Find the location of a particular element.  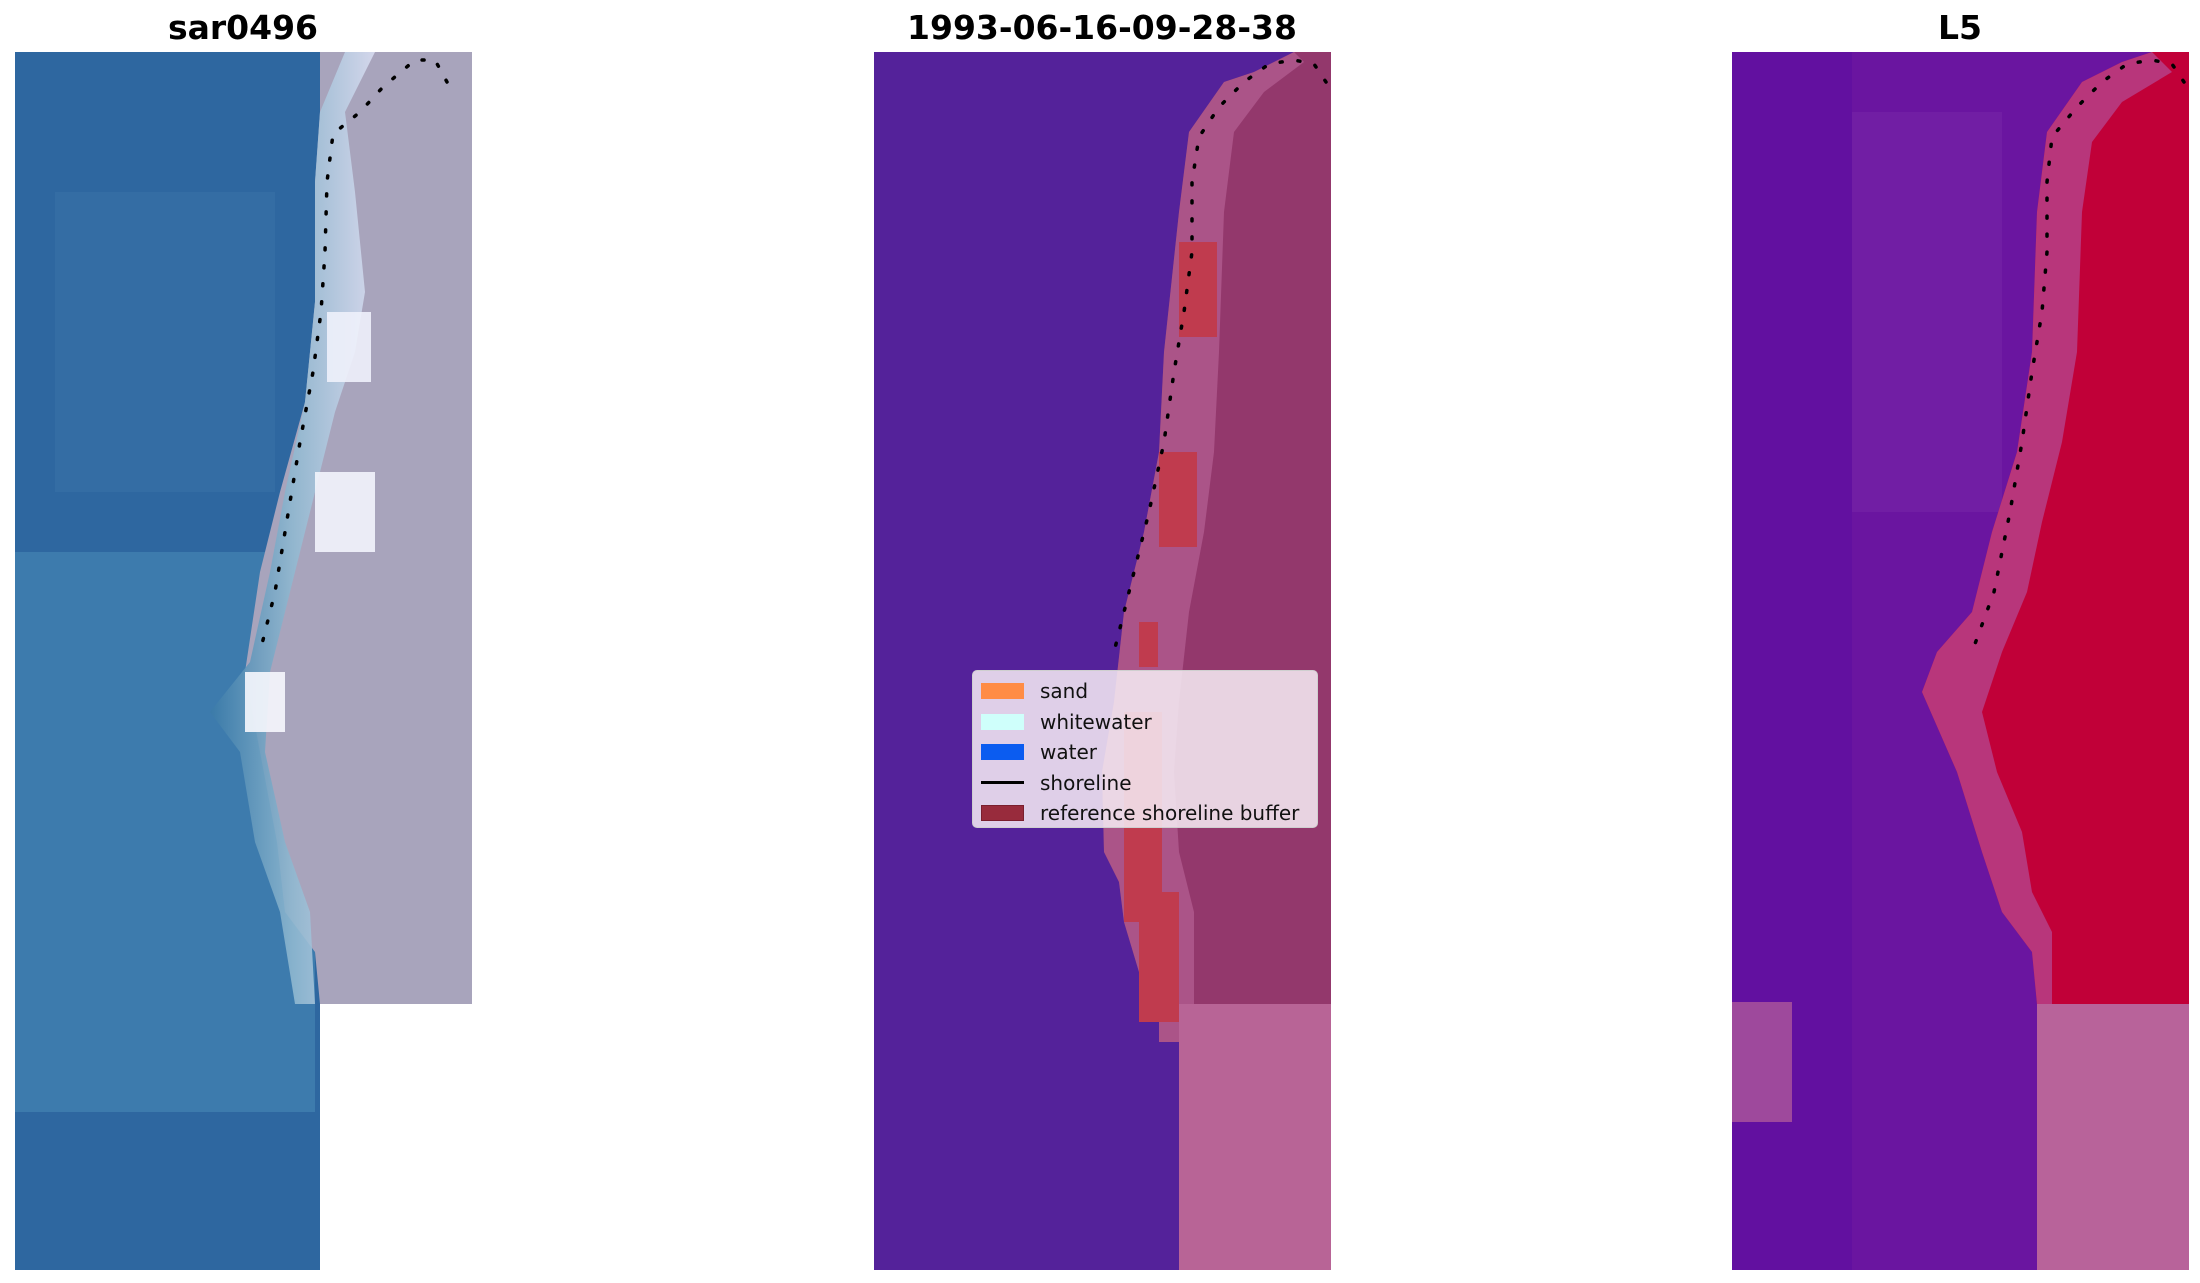

legend-item-shoreline: shoreline is located at coordinates (1145, 783).